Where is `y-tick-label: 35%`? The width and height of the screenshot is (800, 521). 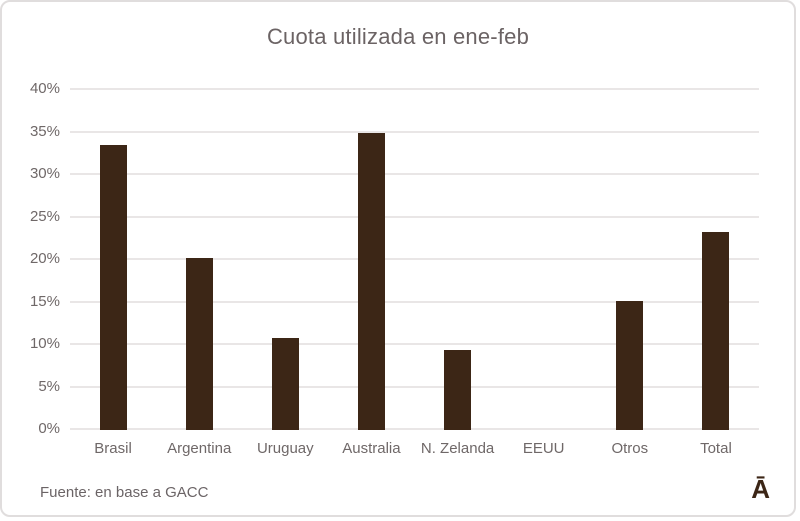
y-tick-label: 35% is located at coordinates (44, 131).